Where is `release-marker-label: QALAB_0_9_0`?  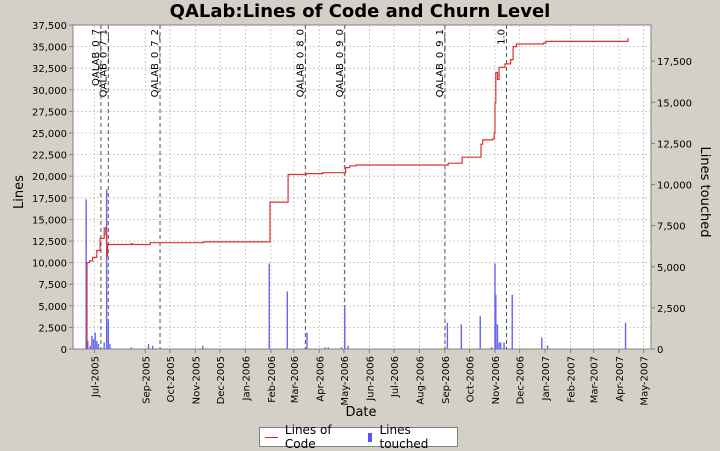
release-marker-label: QALAB_0_9_0 is located at coordinates (340, 63).